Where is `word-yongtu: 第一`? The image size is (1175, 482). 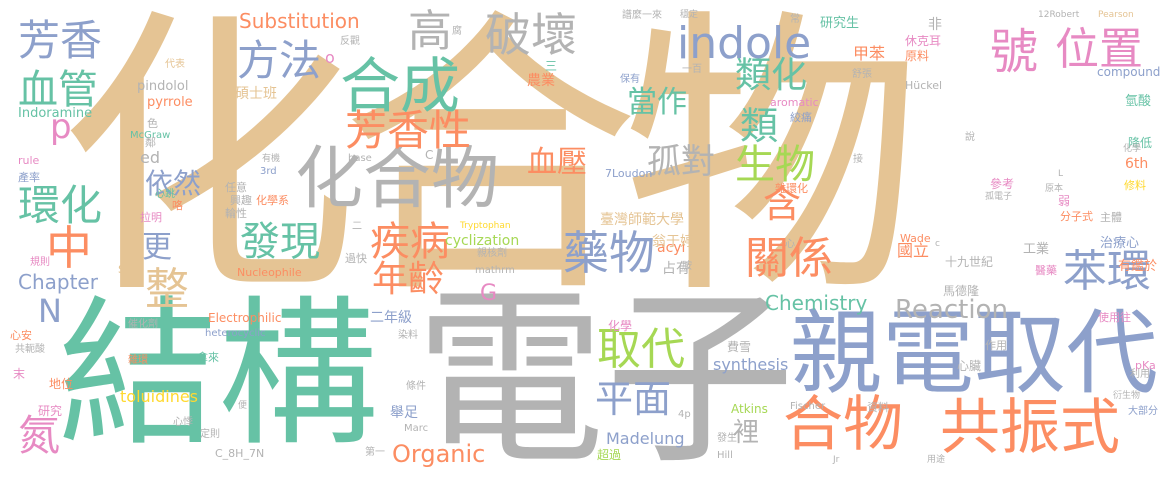
word-yongtu: 第一 is located at coordinates (375, 452).